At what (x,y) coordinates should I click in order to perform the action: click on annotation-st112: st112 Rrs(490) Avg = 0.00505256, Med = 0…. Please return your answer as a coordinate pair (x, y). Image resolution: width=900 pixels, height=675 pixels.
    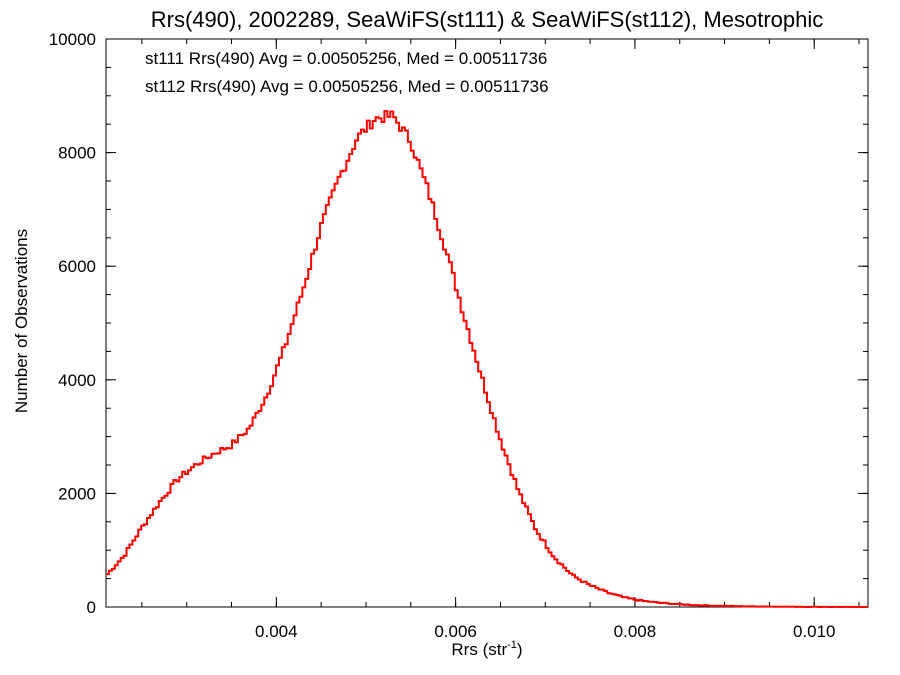
    Looking at the image, I should click on (347, 86).